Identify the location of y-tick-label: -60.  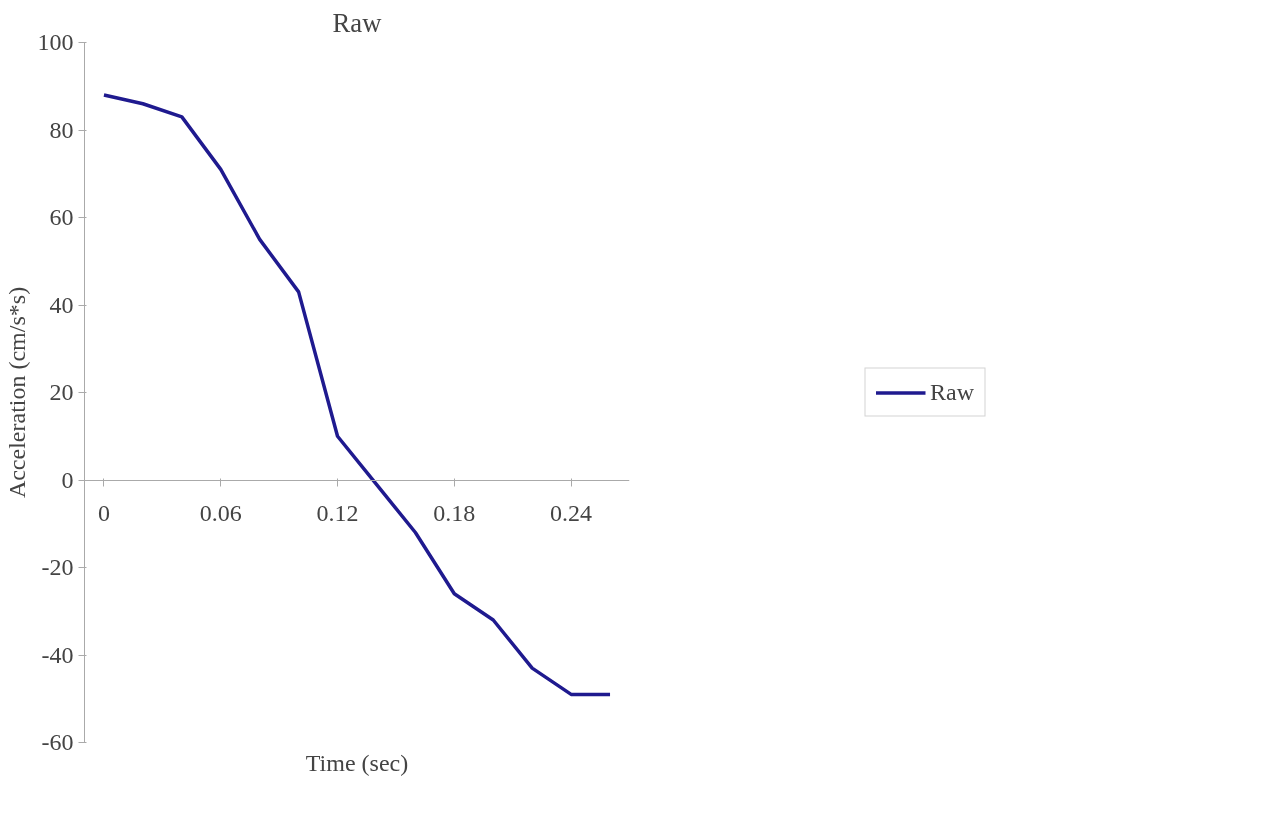
(57, 742).